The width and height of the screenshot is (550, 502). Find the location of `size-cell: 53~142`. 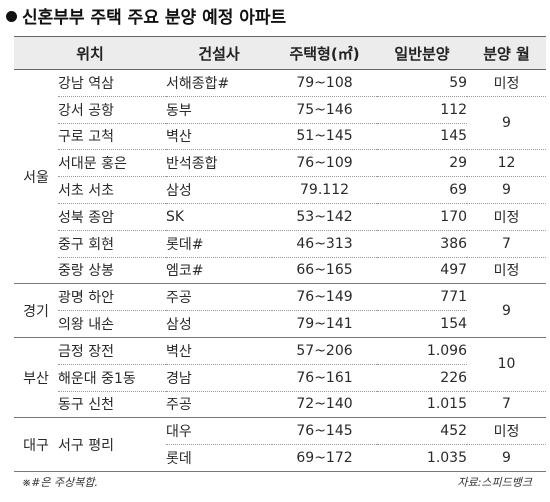

size-cell: 53~142 is located at coordinates (325, 217).